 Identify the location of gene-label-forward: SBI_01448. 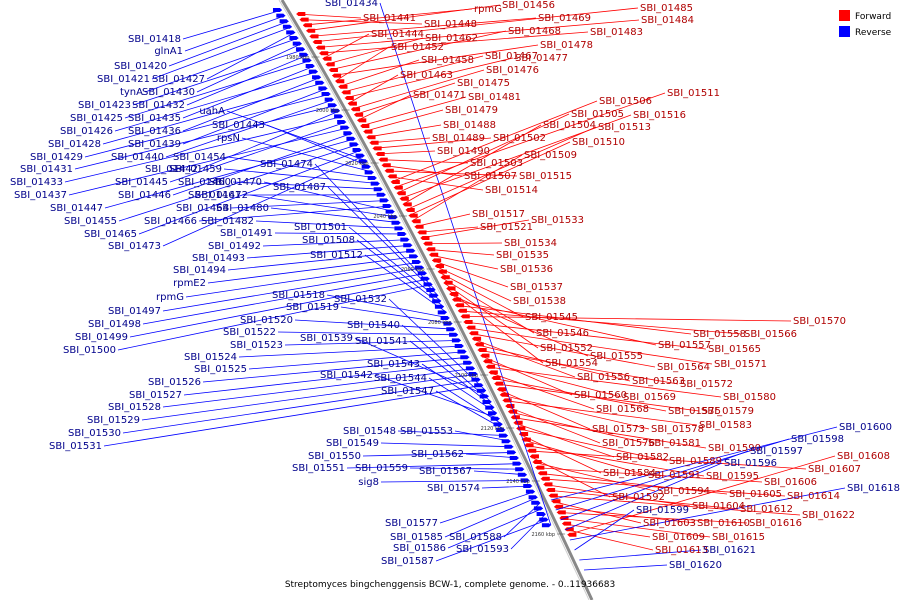
(450, 24).